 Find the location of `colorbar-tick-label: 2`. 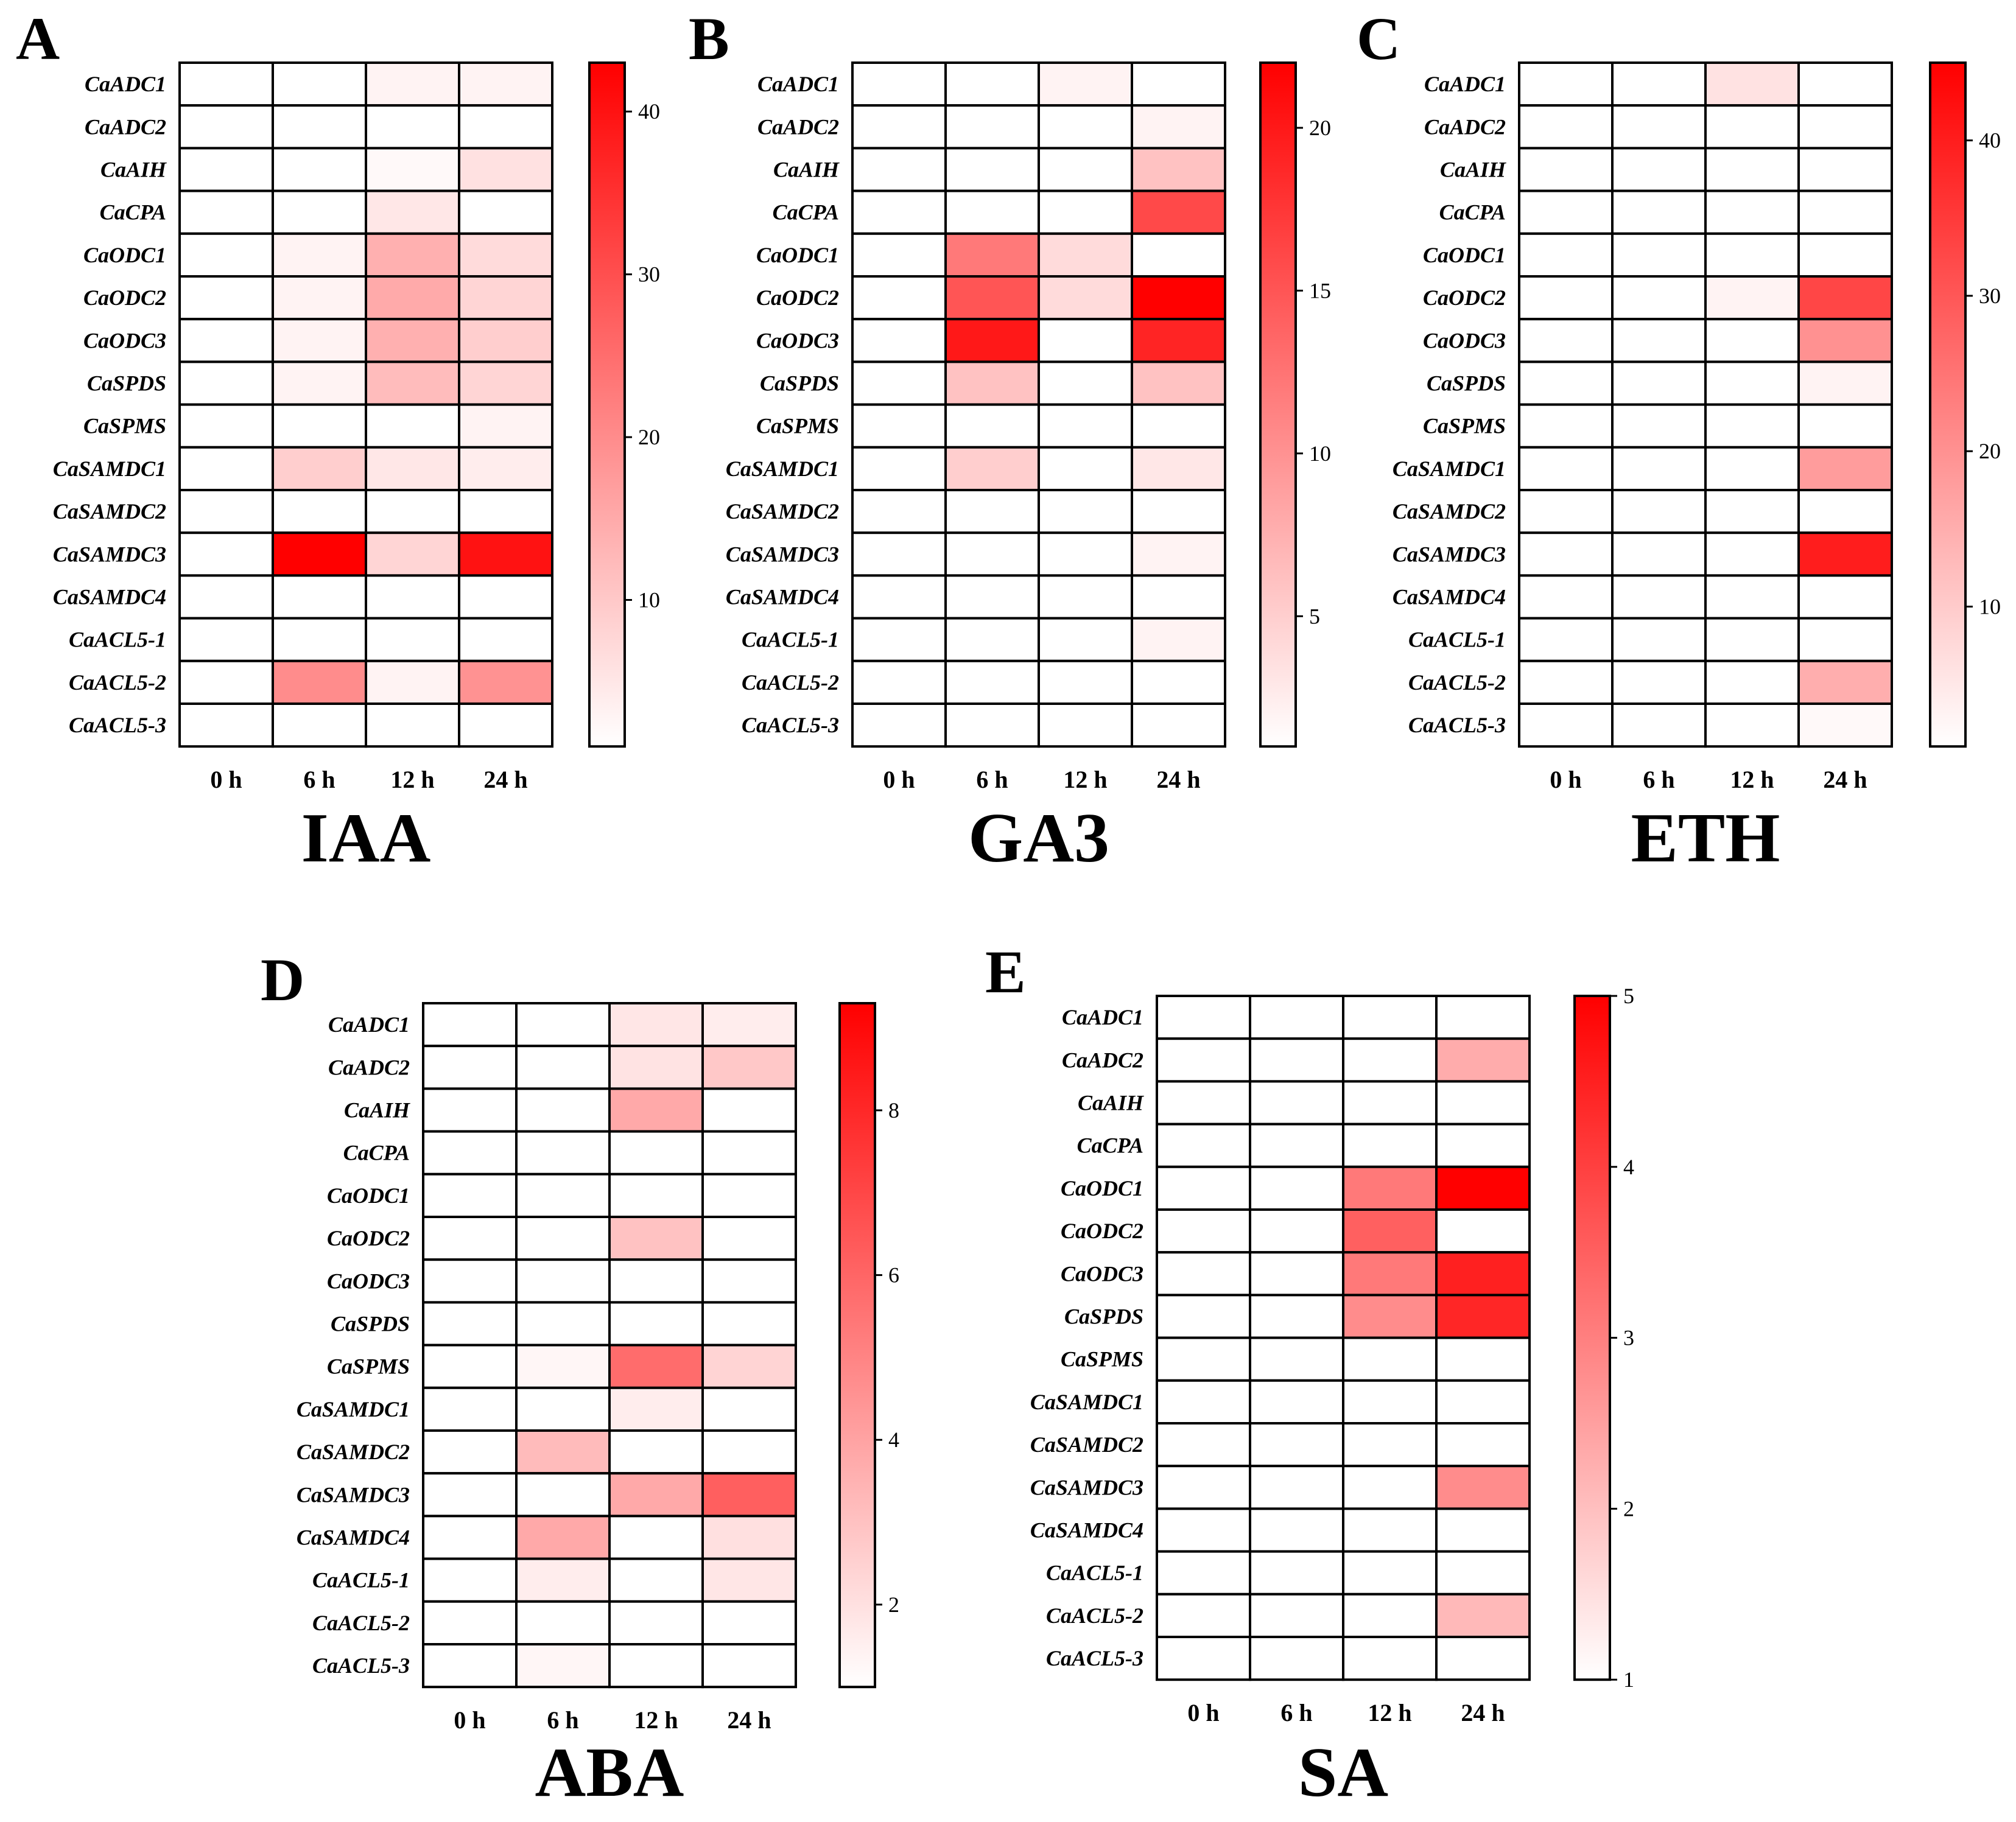

colorbar-tick-label: 2 is located at coordinates (893, 1605).